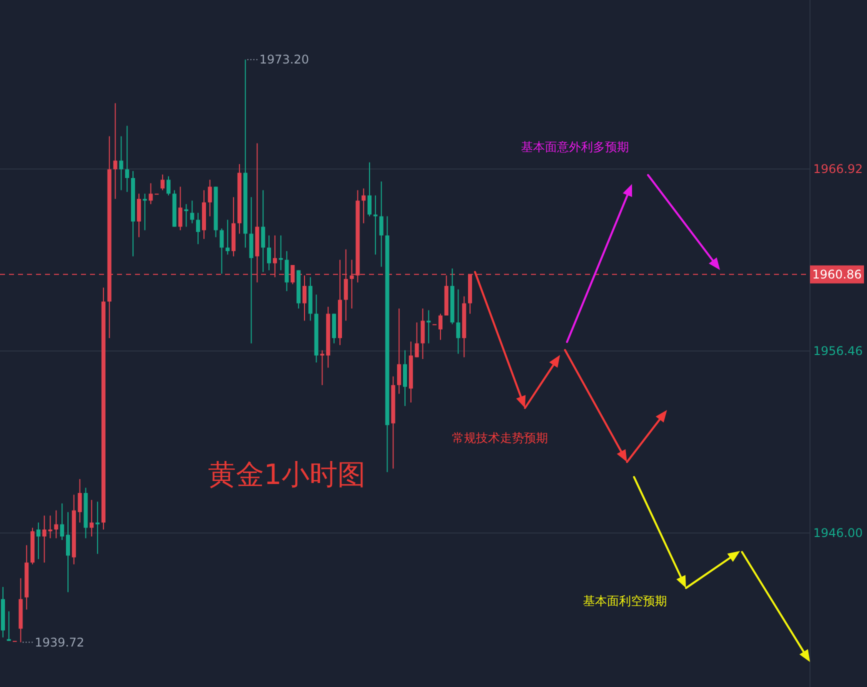  I want to click on ref-line-label: 1960.86, so click(837, 274).